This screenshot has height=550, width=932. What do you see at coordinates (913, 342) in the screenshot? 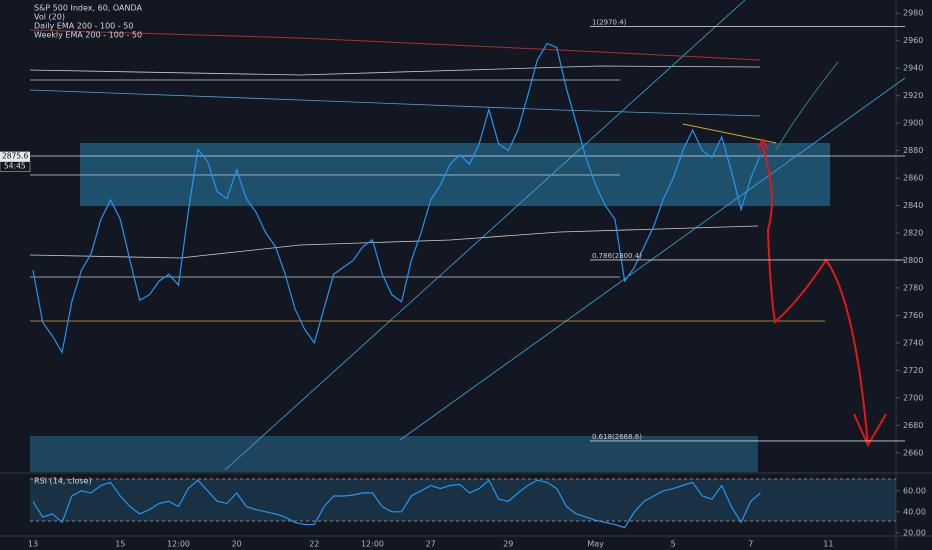
I see `y-tick-label: 2740` at bounding box center [913, 342].